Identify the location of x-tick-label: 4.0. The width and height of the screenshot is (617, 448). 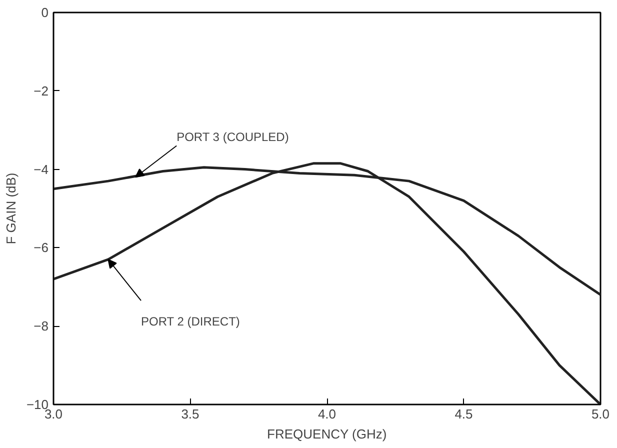
(327, 414).